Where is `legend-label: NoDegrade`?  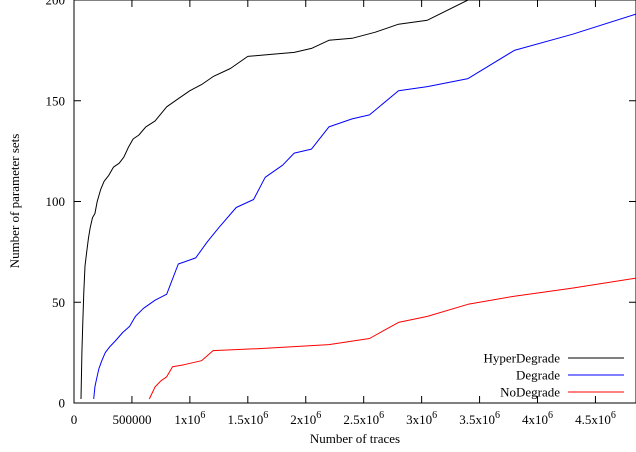
legend-label: NoDegrade is located at coordinates (530, 392).